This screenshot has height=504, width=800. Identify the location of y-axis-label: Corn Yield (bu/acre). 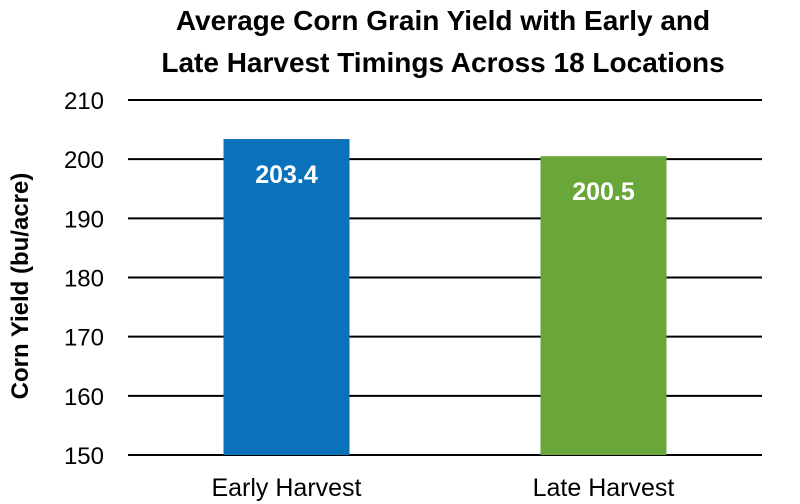
(20, 286).